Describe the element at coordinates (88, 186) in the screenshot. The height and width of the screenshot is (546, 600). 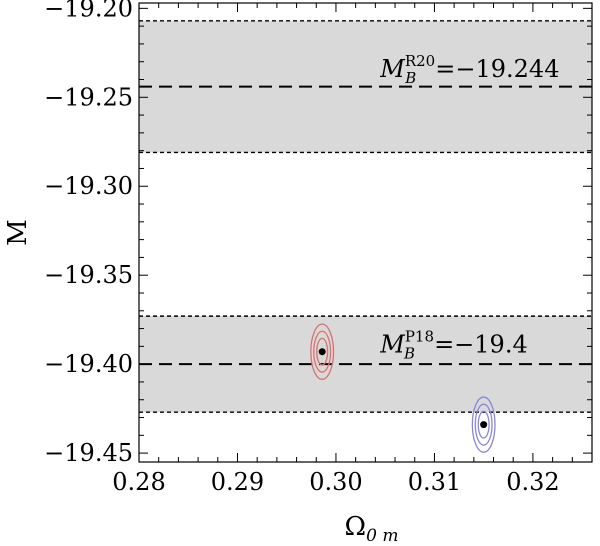
I see `y-tick-label: −19.30` at that location.